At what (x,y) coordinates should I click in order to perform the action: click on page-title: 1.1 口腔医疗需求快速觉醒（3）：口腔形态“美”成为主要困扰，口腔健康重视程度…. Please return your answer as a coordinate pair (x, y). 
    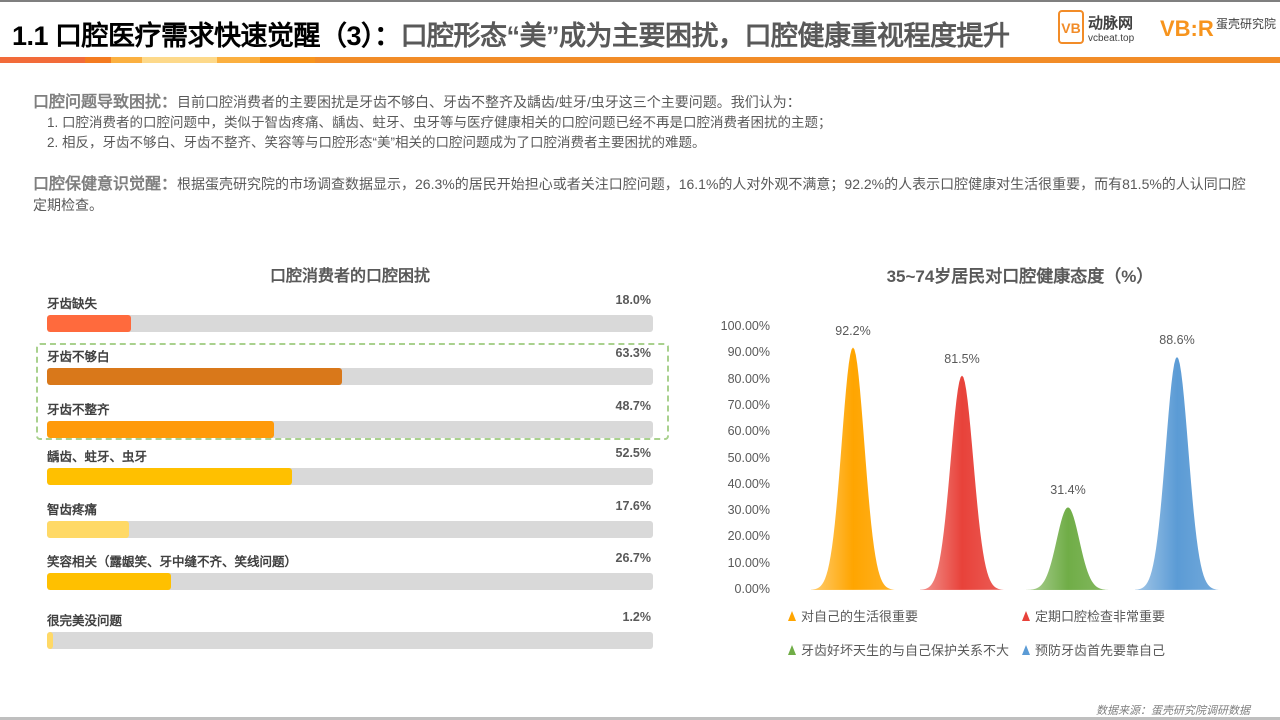
    Looking at the image, I should click on (511, 33).